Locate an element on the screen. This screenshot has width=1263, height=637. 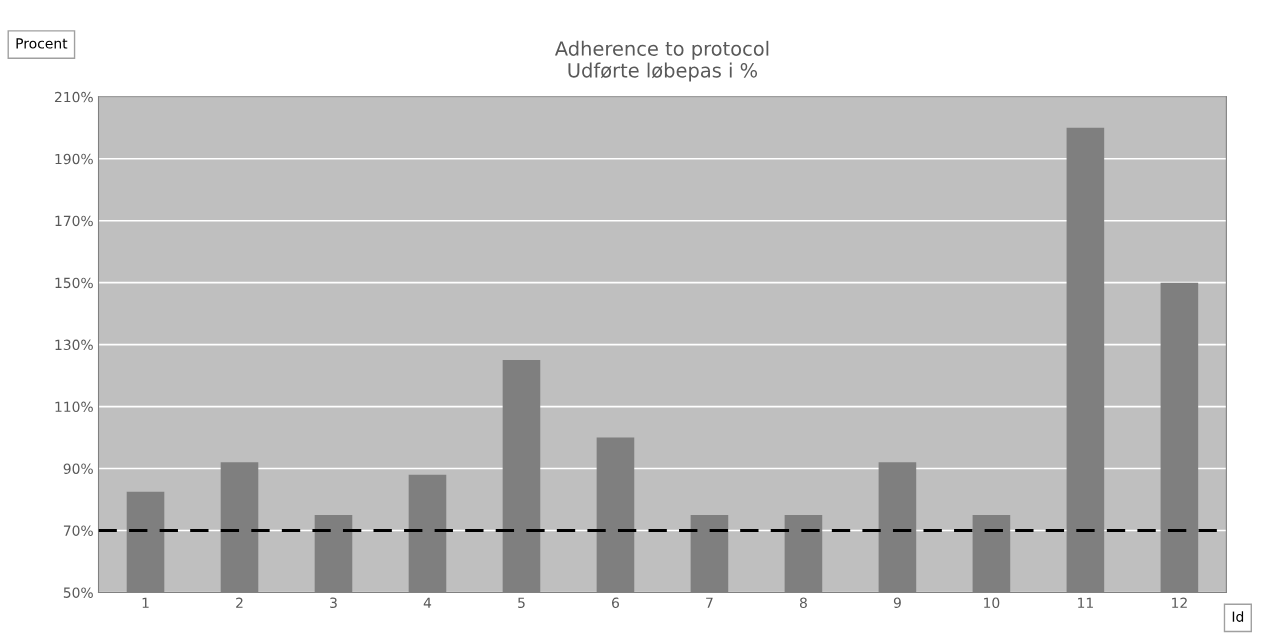
x-axis-title: Id is located at coordinates (1238, 616).